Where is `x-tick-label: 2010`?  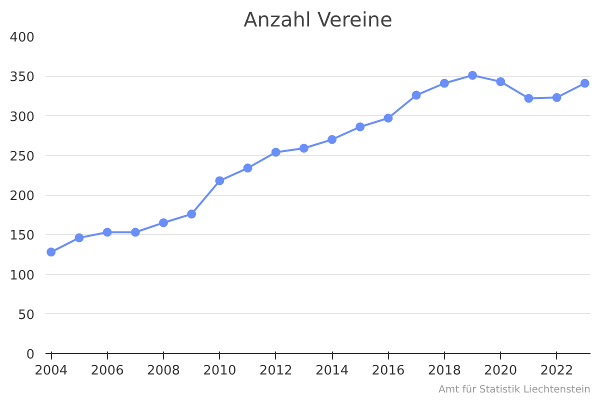 x-tick-label: 2010 is located at coordinates (219, 371).